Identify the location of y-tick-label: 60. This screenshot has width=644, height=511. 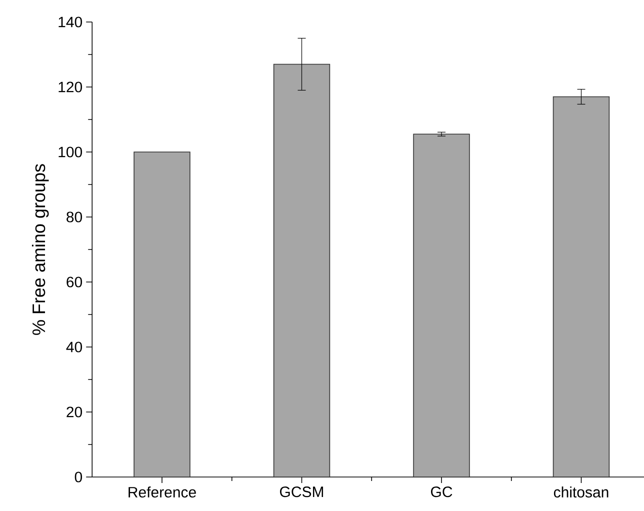
(74, 282).